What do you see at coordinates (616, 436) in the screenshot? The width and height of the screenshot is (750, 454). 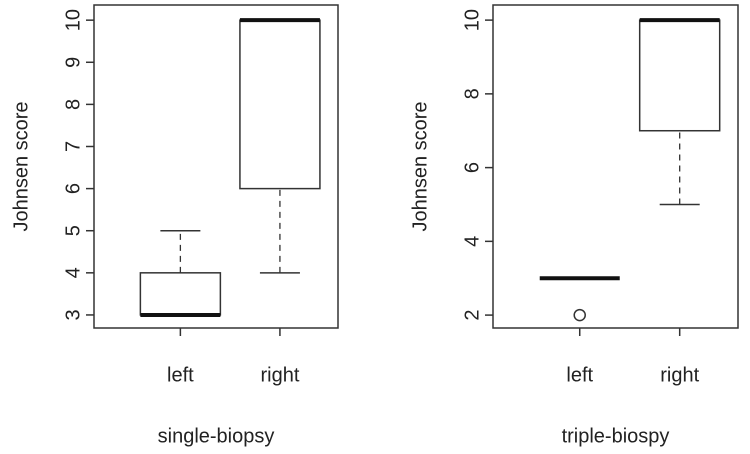 I see `x-axis-label: triple-biospy` at bounding box center [616, 436].